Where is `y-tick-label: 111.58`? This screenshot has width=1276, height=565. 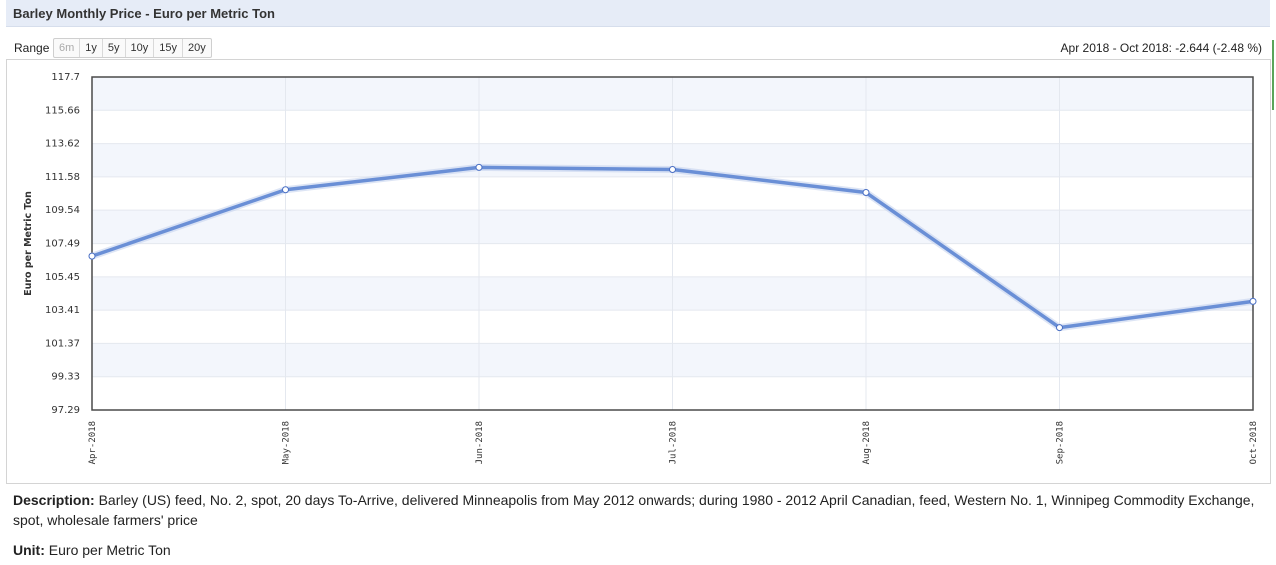 y-tick-label: 111.58 is located at coordinates (62, 177).